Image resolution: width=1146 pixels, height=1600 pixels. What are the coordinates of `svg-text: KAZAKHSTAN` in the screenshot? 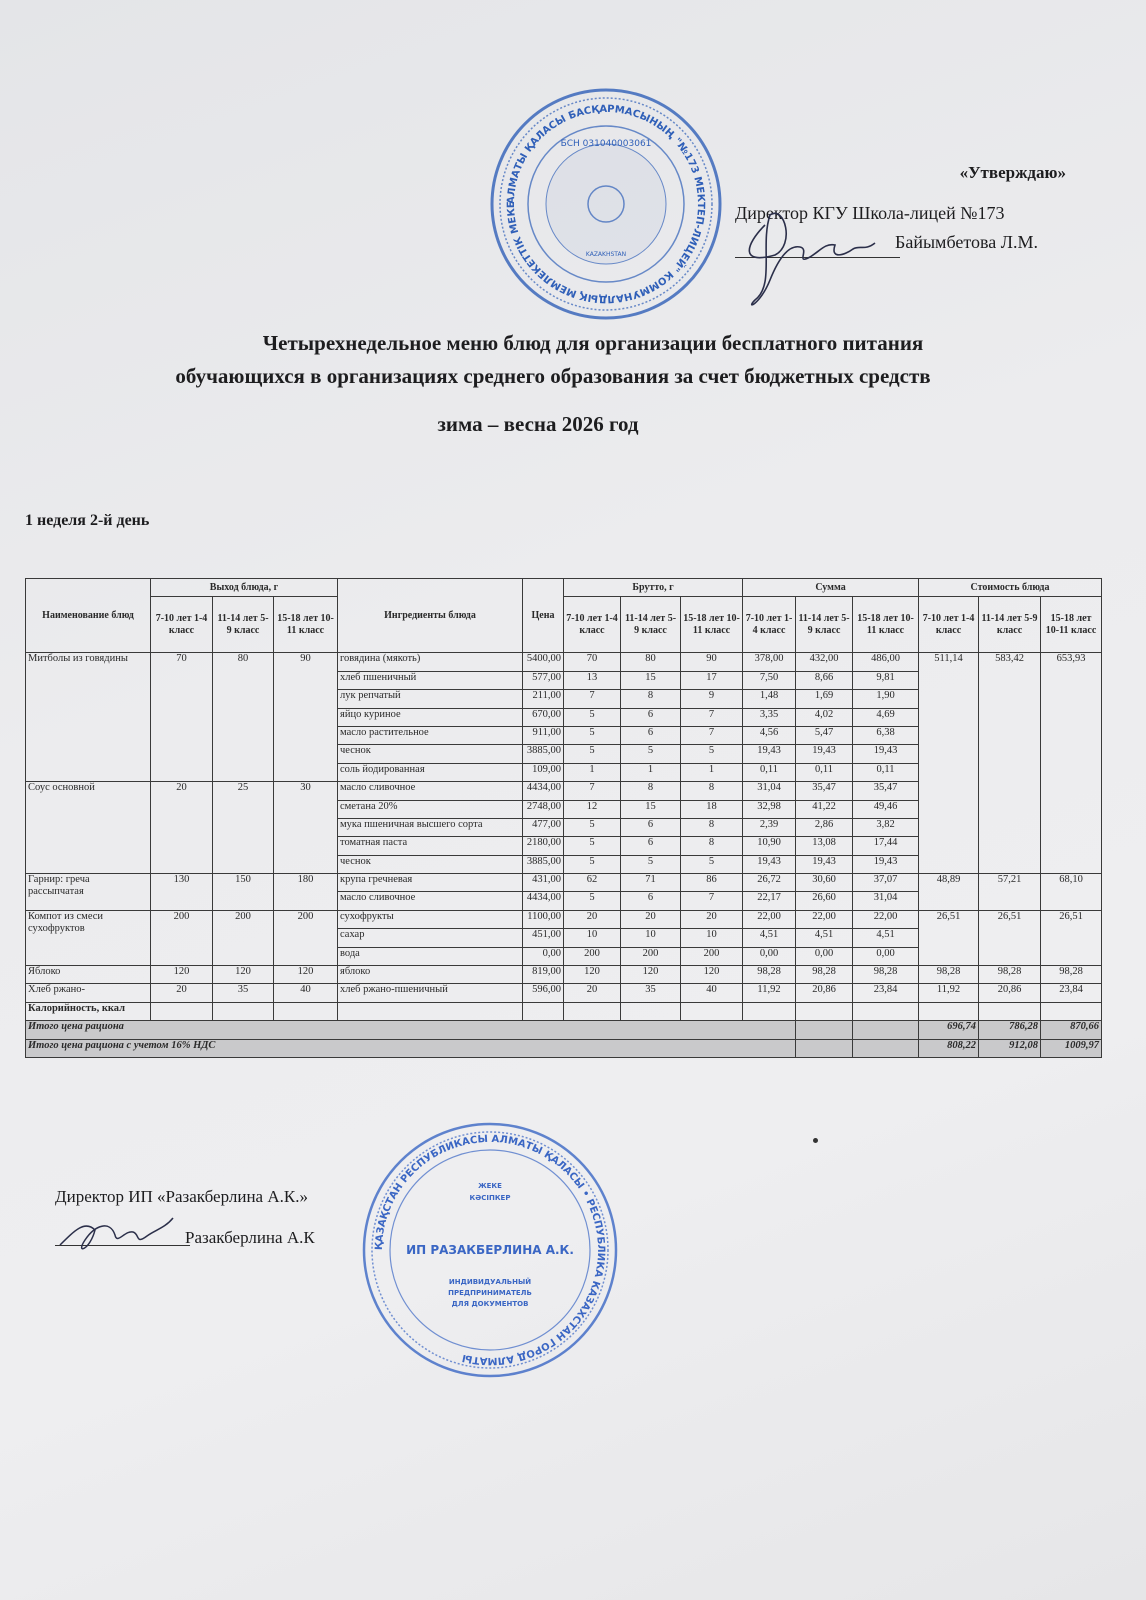 It's located at (606, 254).